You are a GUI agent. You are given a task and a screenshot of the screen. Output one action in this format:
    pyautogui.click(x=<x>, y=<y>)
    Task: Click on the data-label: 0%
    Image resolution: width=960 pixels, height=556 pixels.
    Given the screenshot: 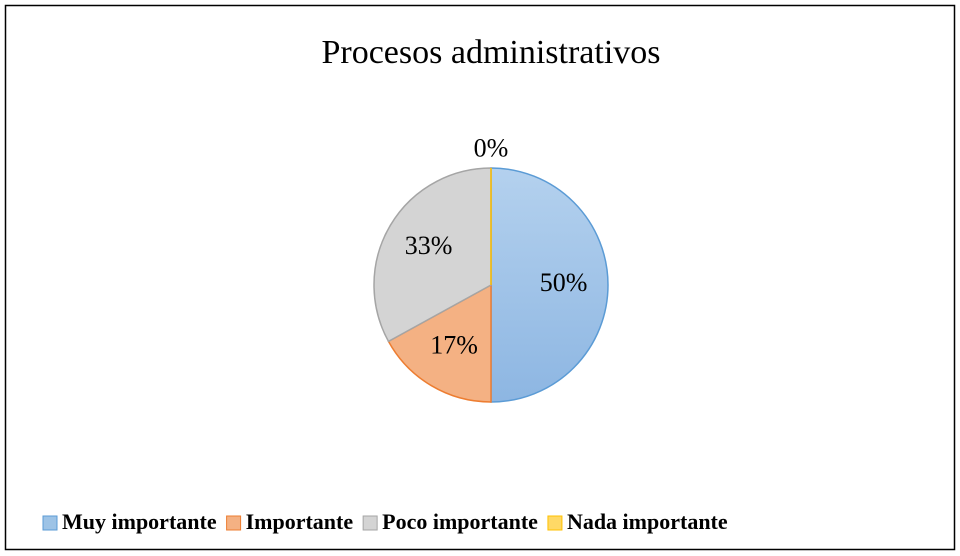 What is the action you would take?
    pyautogui.click(x=491, y=147)
    